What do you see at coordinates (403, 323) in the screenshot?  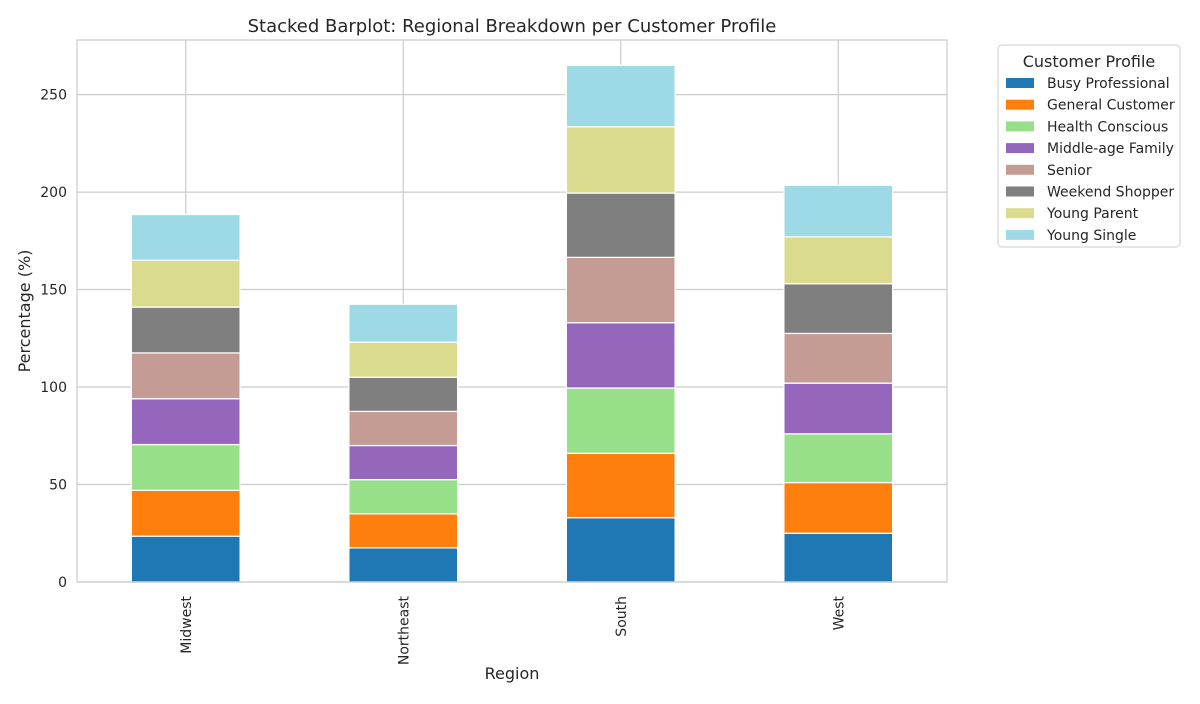 I see `bar-northeast-young-single` at bounding box center [403, 323].